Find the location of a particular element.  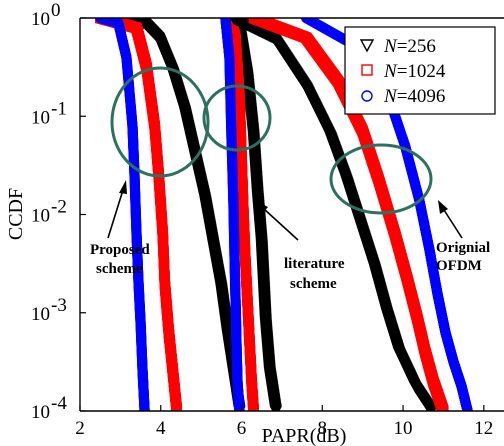

series-N256-literature-scheme is located at coordinates (253, 214).